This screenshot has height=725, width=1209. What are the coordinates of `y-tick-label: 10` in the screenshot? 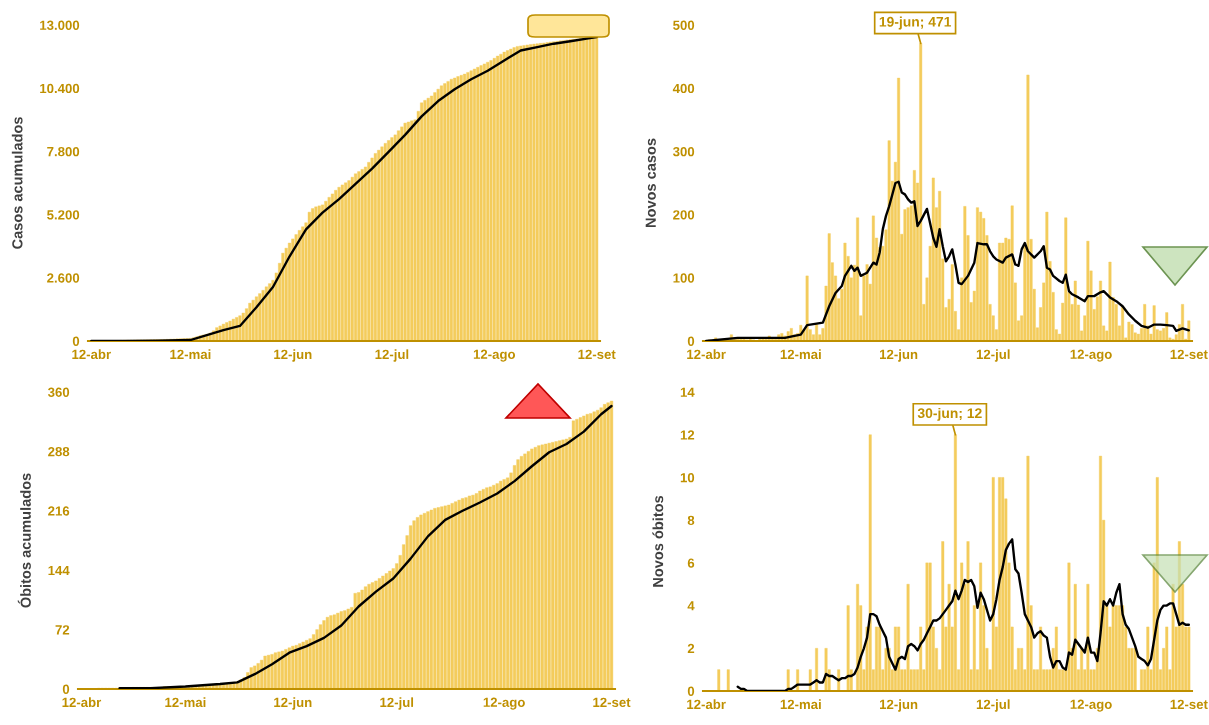 It's located at (687, 478).